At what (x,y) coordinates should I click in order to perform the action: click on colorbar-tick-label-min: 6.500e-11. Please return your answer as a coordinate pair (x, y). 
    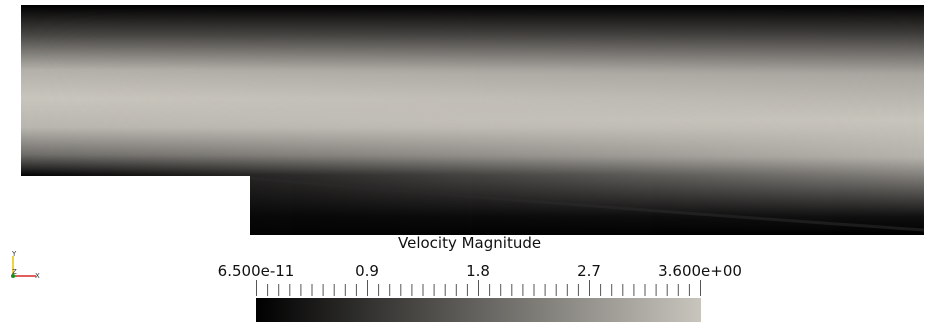
    Looking at the image, I should click on (256, 271).